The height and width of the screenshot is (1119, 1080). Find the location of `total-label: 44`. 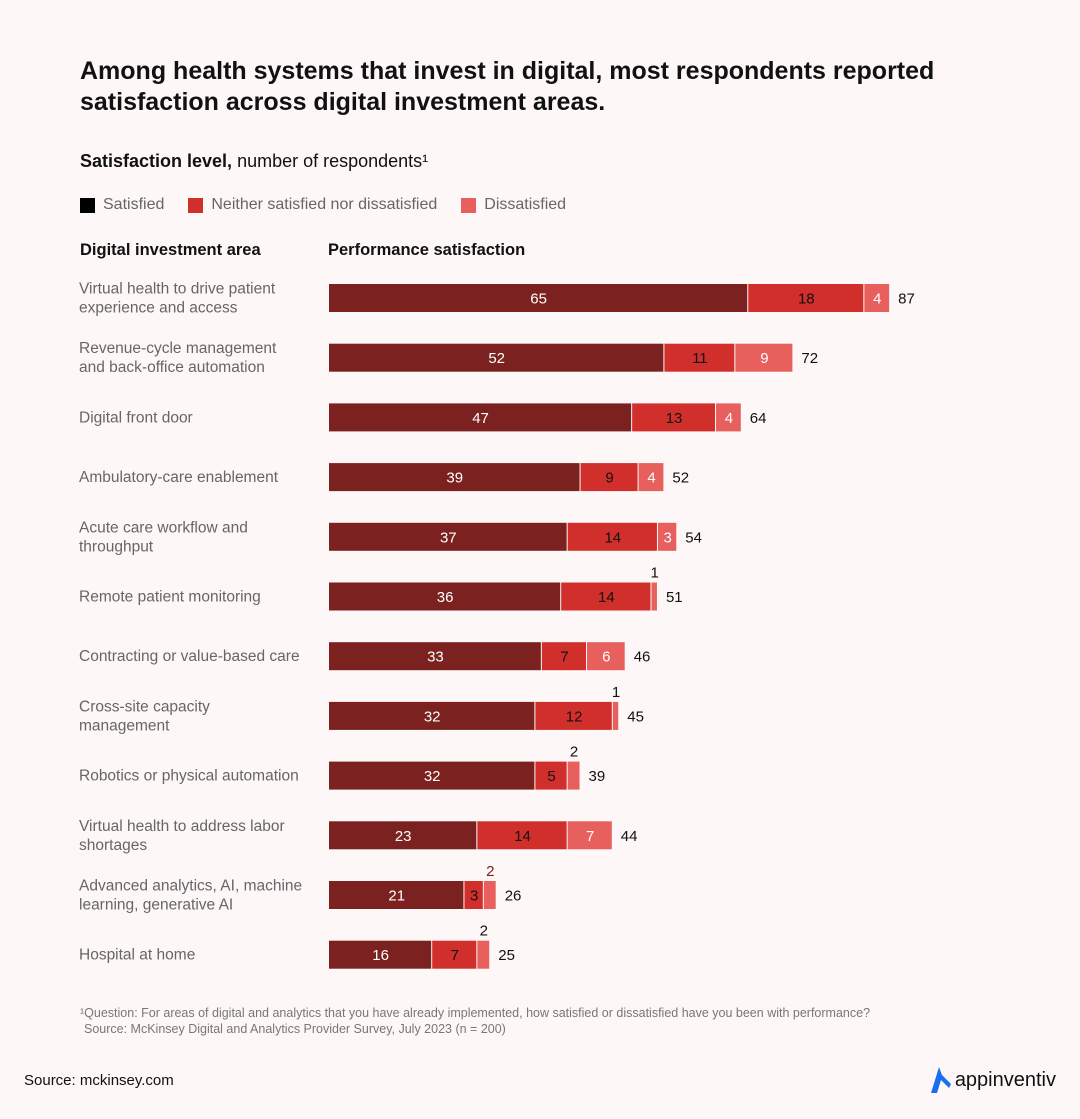

total-label: 44 is located at coordinates (629, 836).